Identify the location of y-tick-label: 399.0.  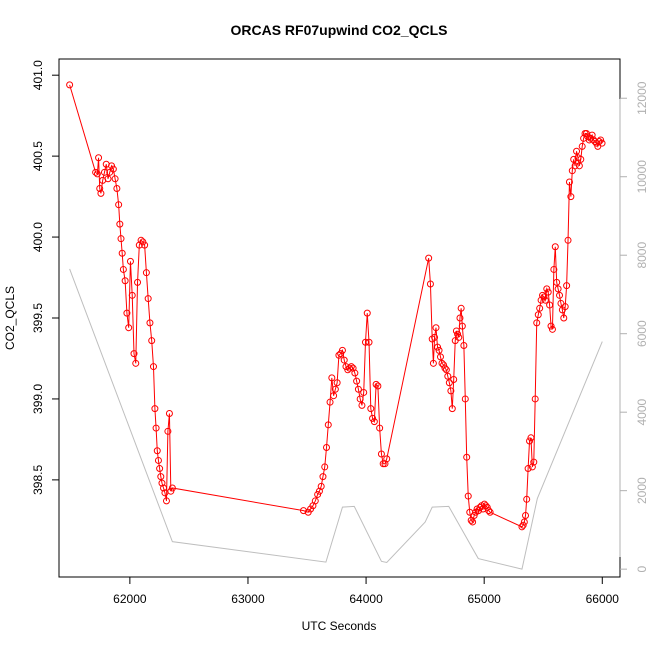
(38, 399).